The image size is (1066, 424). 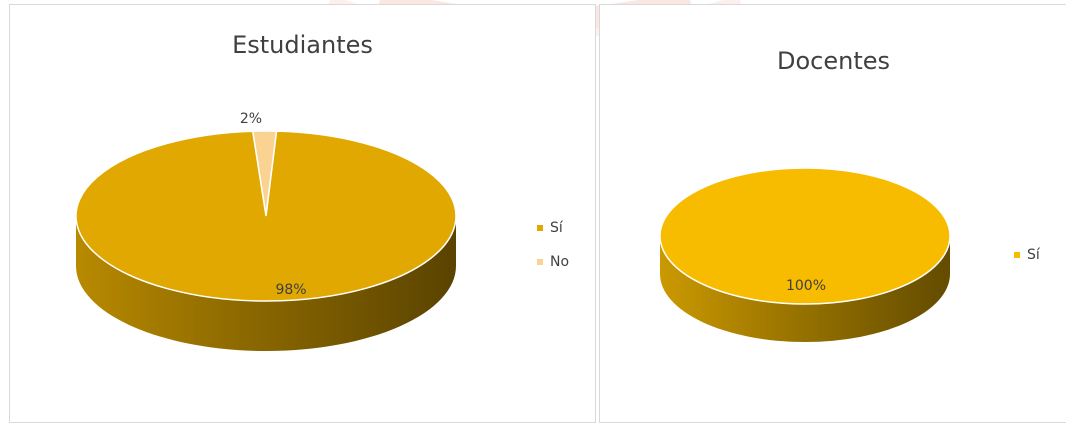 I want to click on chart-title: Estudiantes, so click(x=302, y=45).